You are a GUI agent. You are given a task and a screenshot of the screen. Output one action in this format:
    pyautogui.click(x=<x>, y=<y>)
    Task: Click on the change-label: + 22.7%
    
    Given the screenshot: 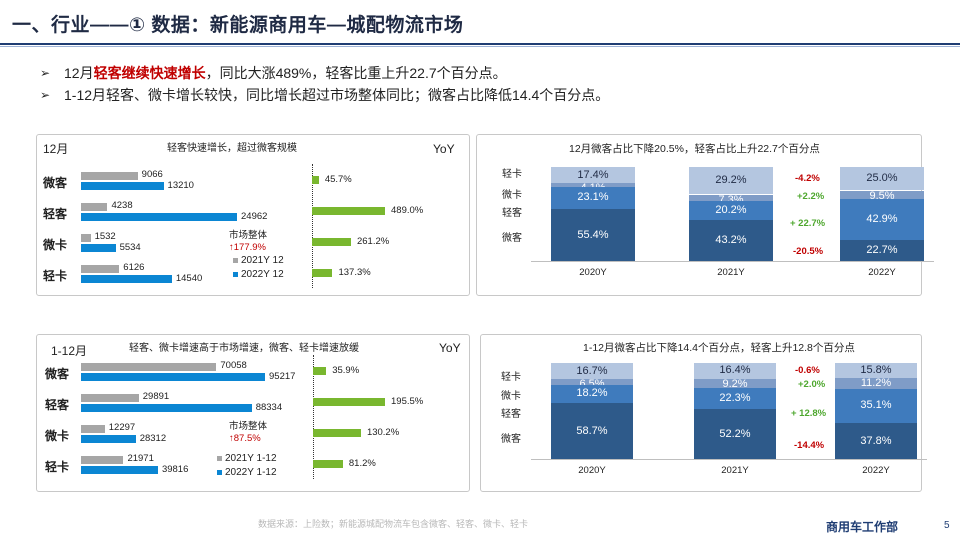 What is the action you would take?
    pyautogui.click(x=808, y=223)
    